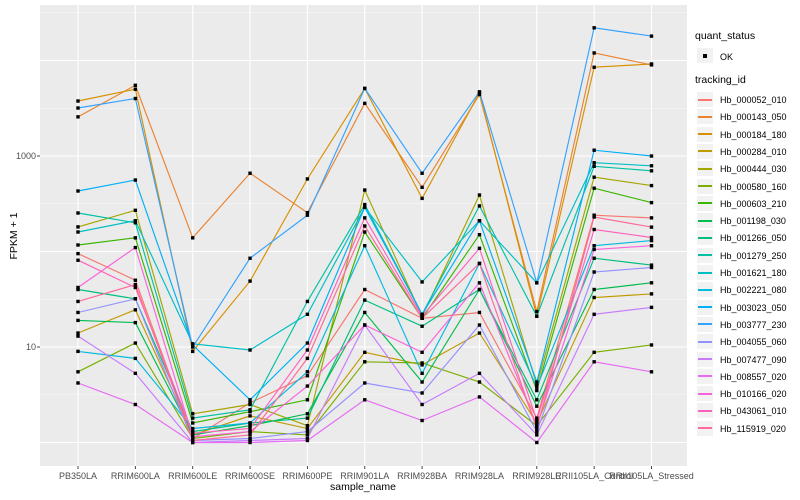 This screenshot has width=800, height=500. What do you see at coordinates (193, 476) in the screenshot?
I see `x-tick-label-RRIM600LE: RRIM600LE` at bounding box center [193, 476].